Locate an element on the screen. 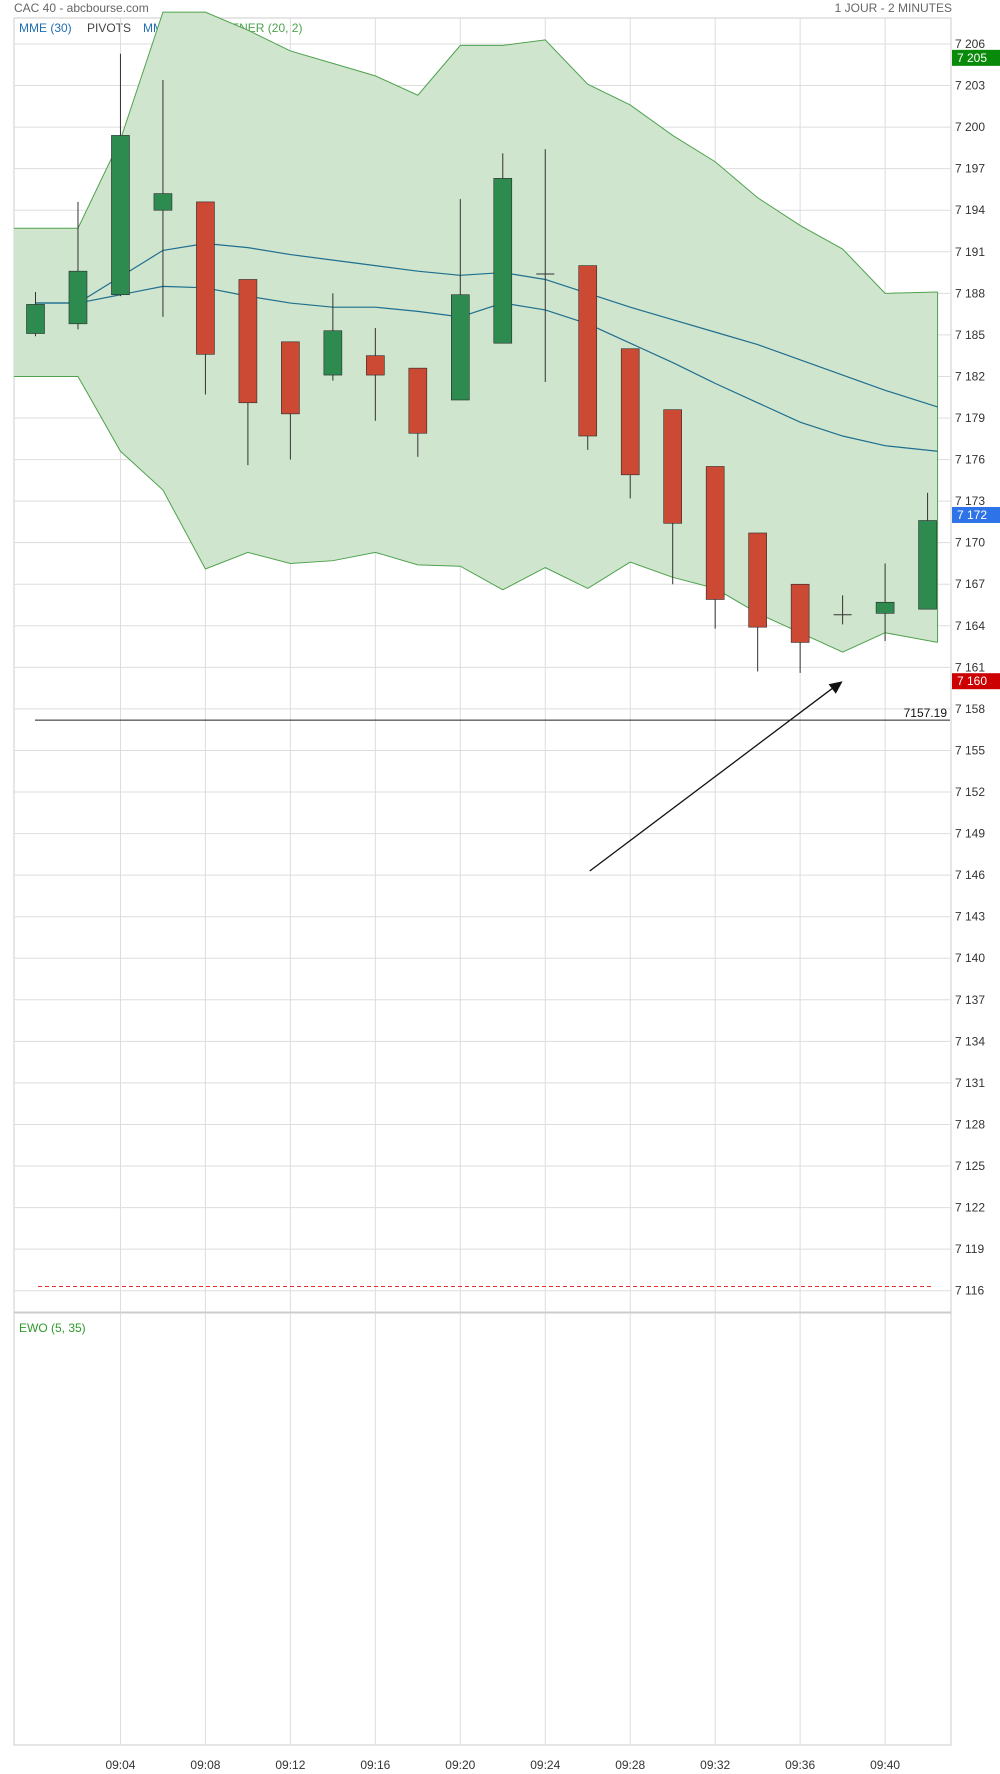 This screenshot has height=1774, width=1000. y-tick-label: 7 140 is located at coordinates (970, 958).